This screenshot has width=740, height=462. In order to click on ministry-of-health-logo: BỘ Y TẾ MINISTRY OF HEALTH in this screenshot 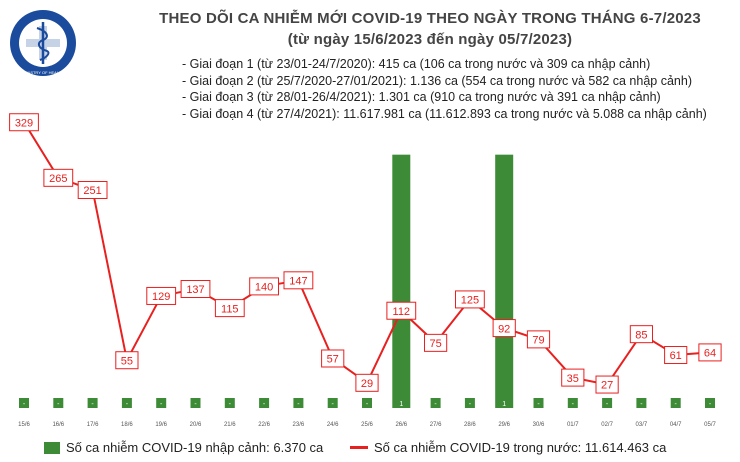, I will do `click(43, 43)`.